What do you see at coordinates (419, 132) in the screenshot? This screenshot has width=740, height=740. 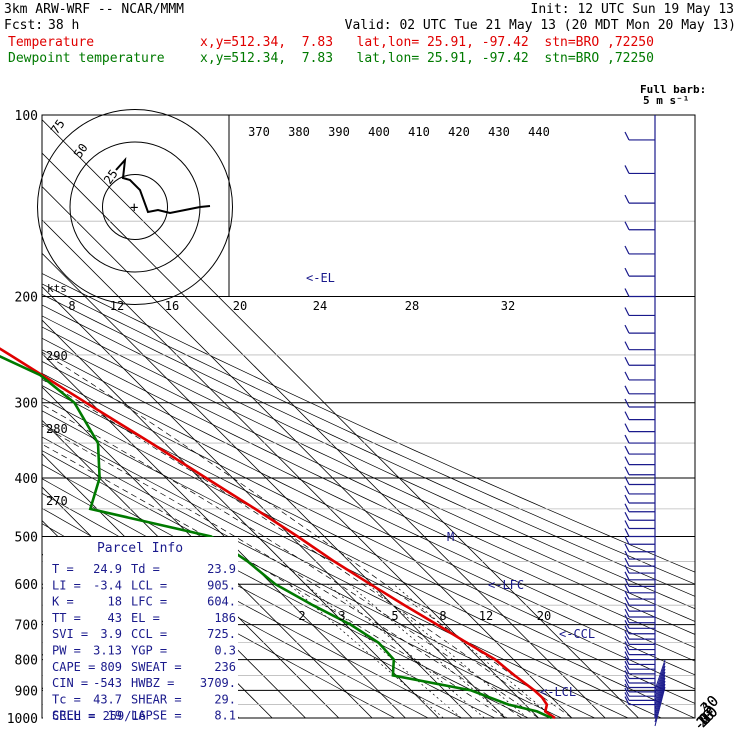 I see `theta-label: 410` at bounding box center [419, 132].